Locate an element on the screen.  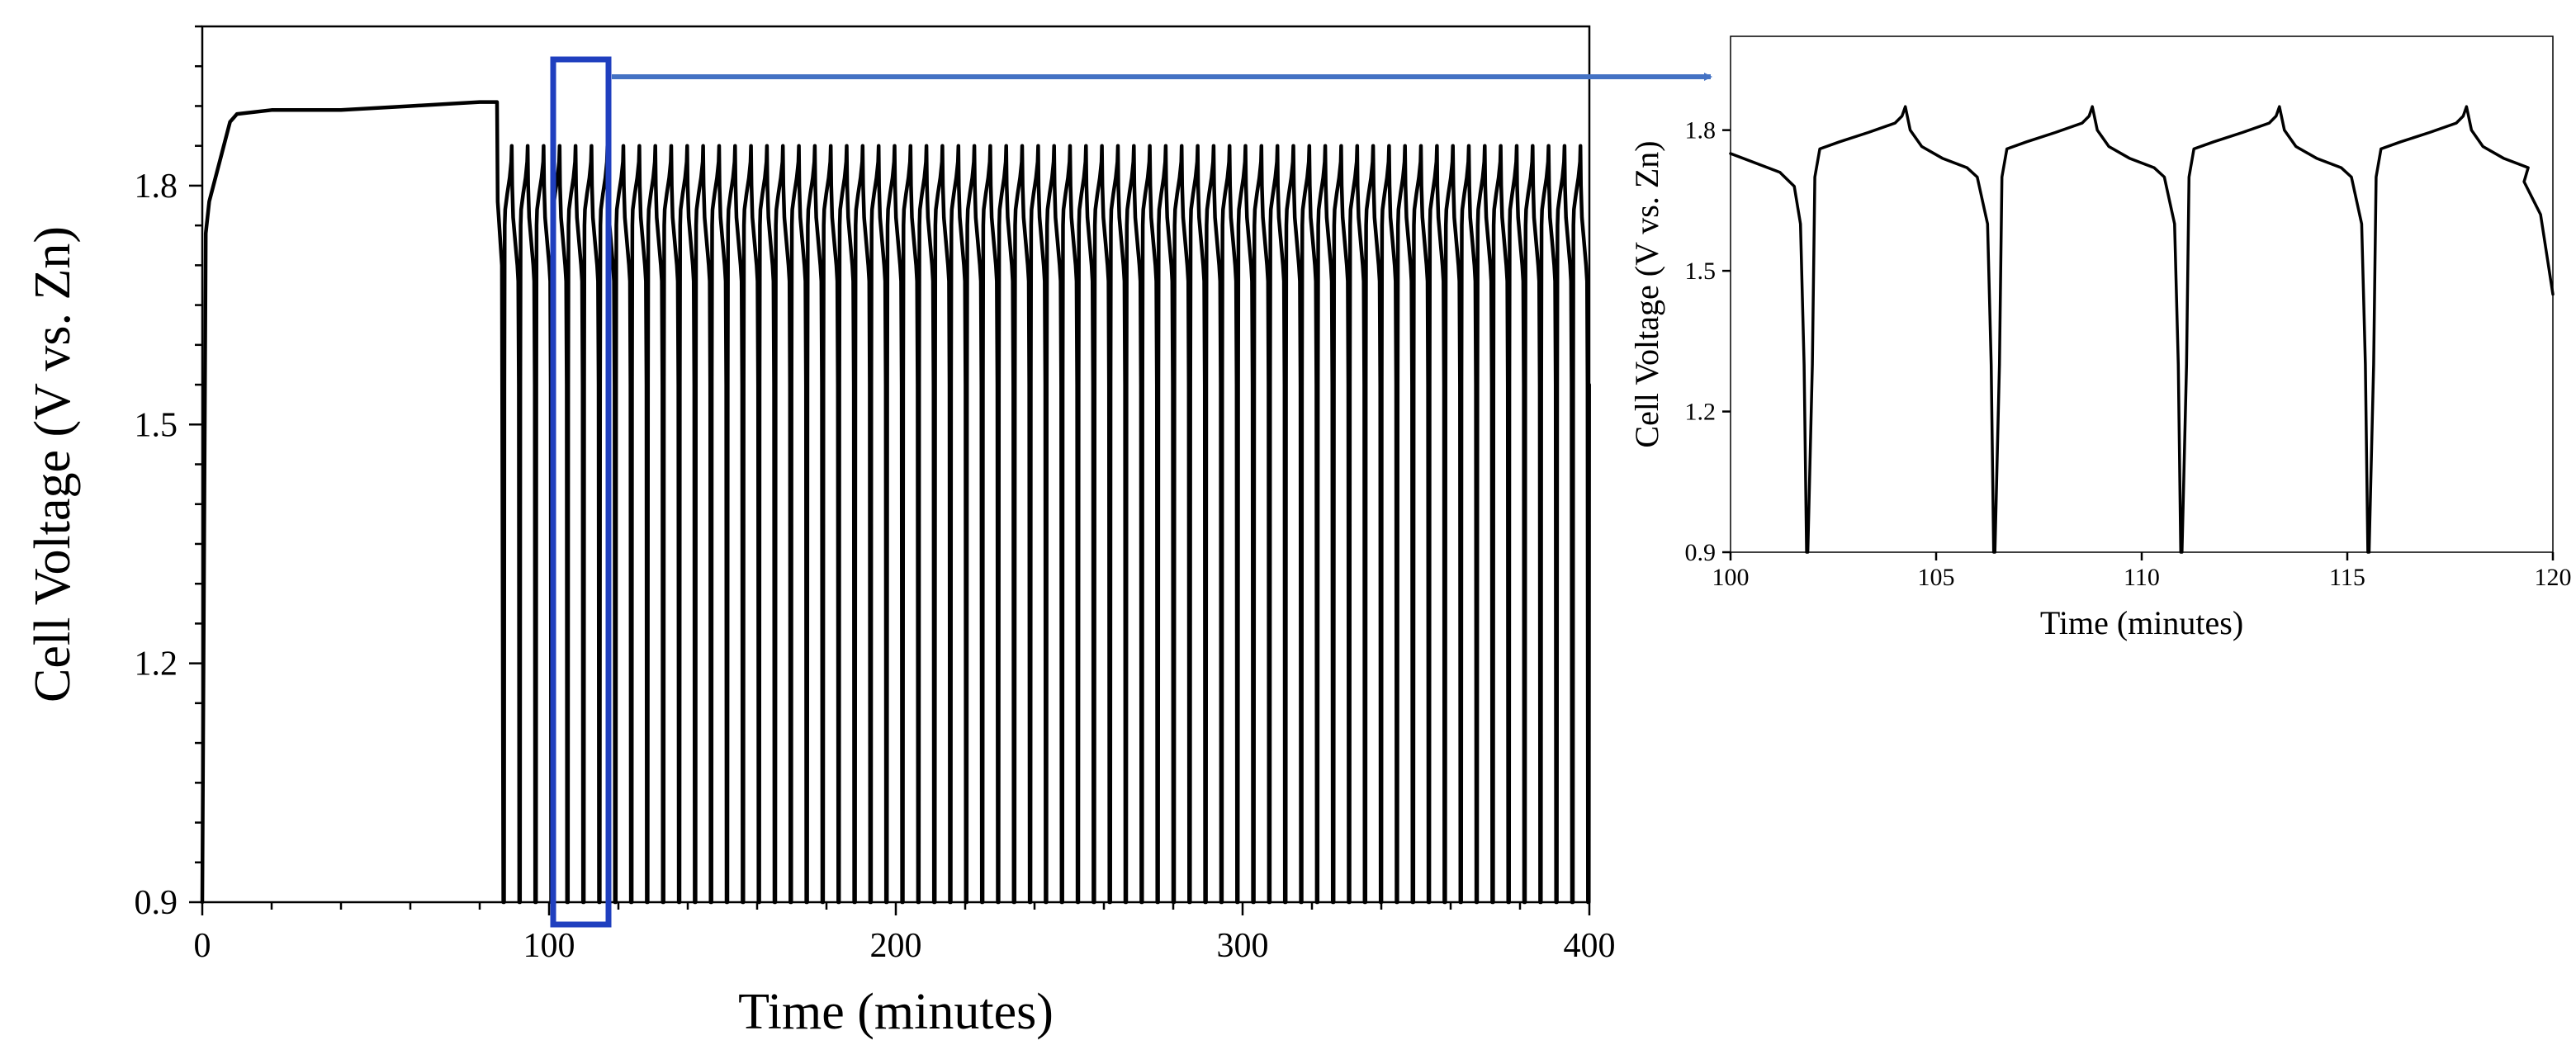
main-y-axis-label: Cell Voltage (V vs. Zn) is located at coordinates (53, 464).